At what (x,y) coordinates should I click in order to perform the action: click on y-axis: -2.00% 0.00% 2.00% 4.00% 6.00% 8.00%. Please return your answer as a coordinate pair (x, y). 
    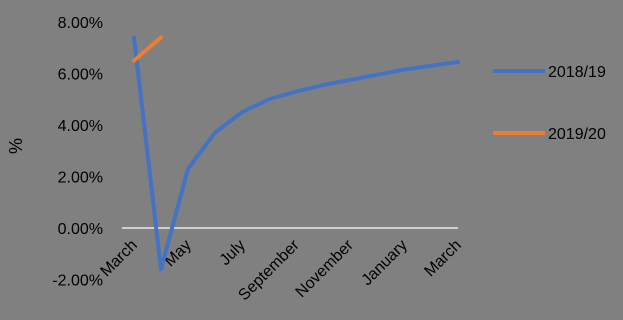
    Looking at the image, I should click on (77, 152).